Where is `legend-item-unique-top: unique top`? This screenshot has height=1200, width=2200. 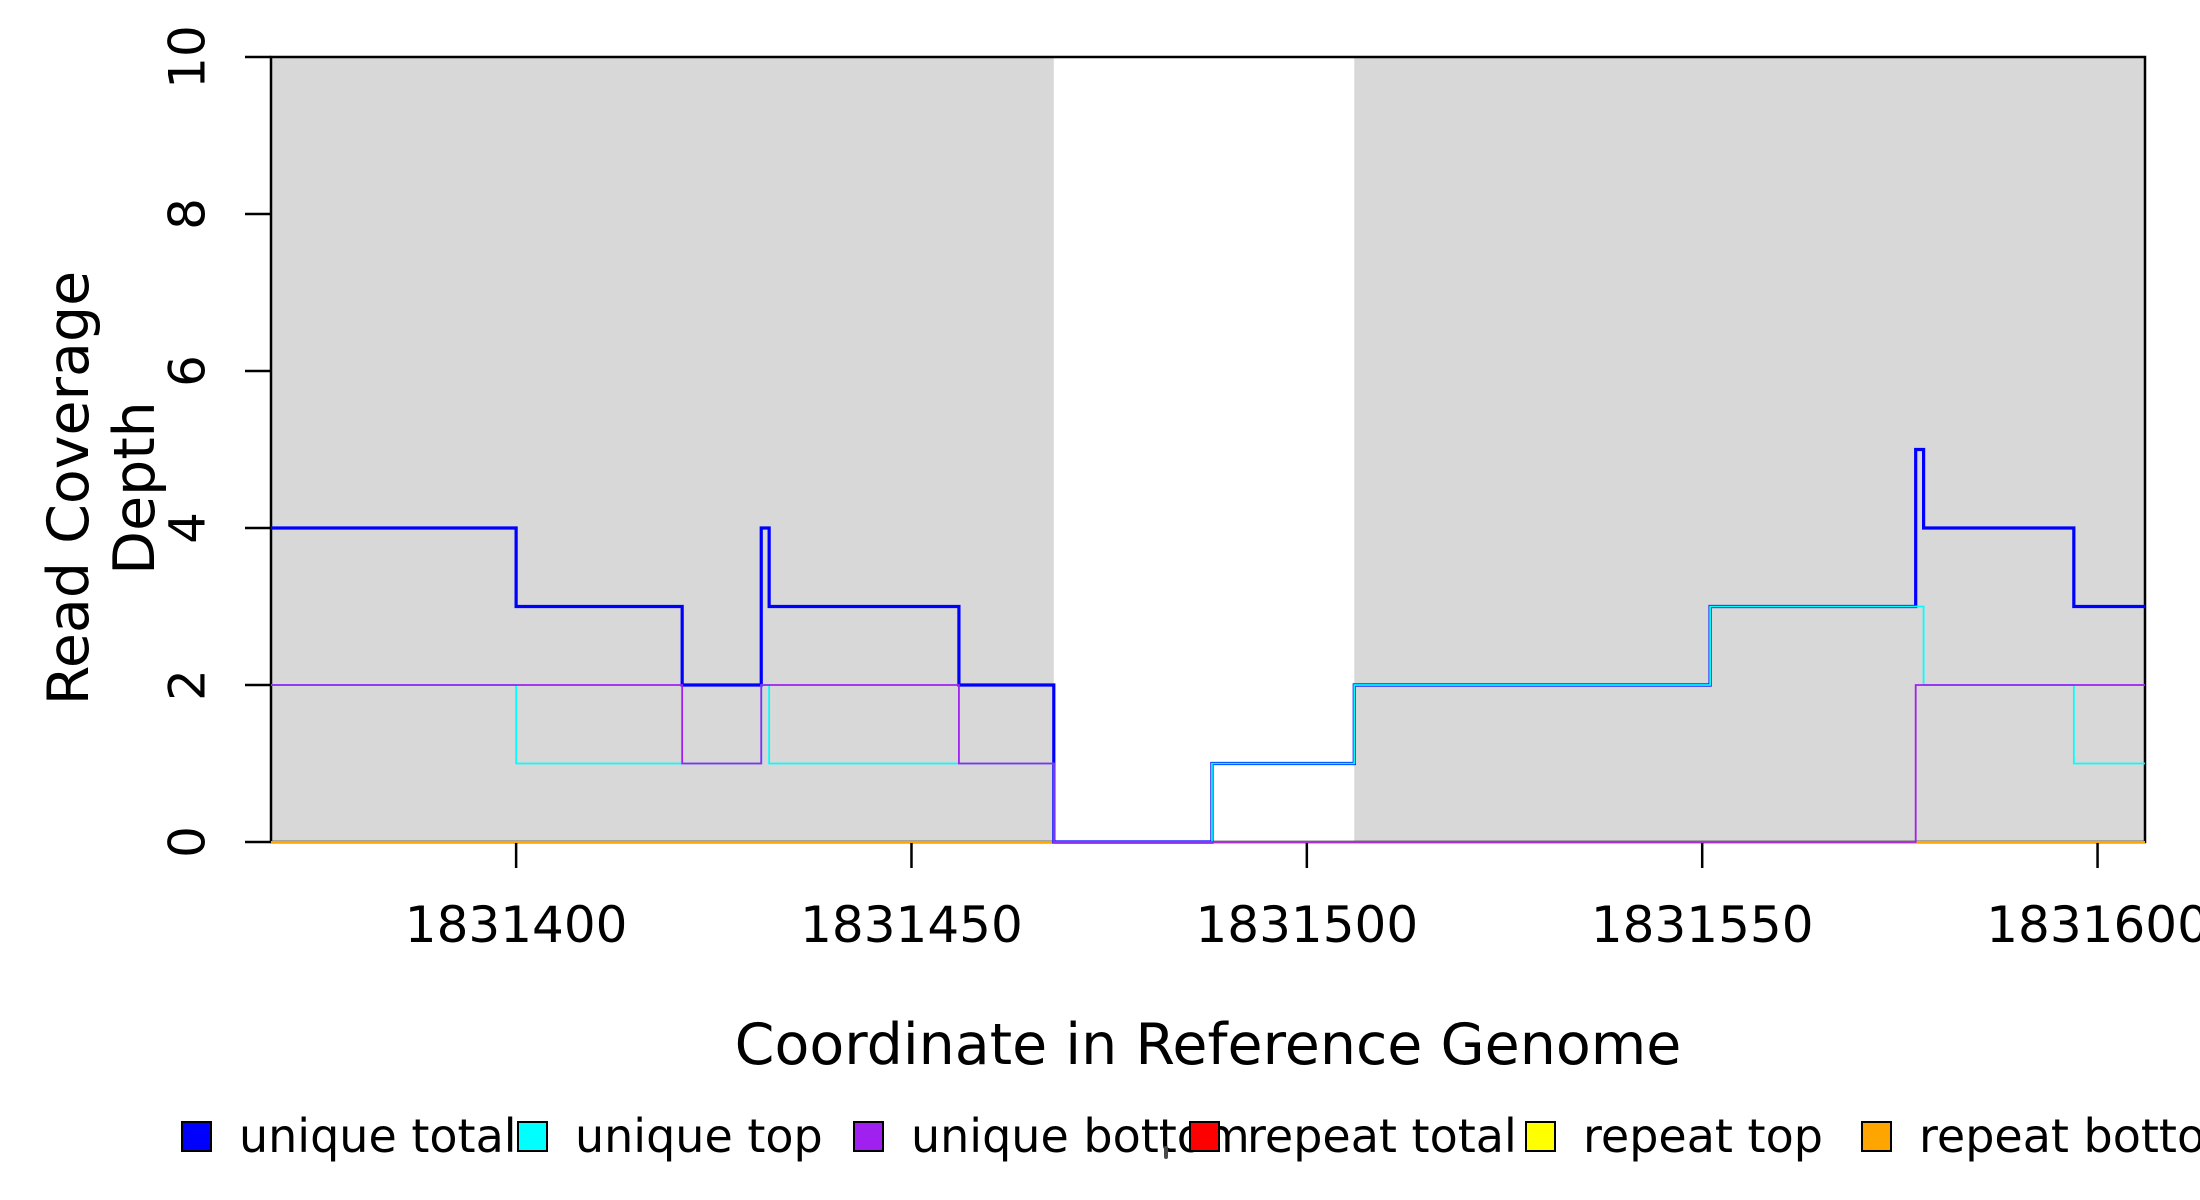 legend-item-unique-top: unique top is located at coordinates (670, 1136).